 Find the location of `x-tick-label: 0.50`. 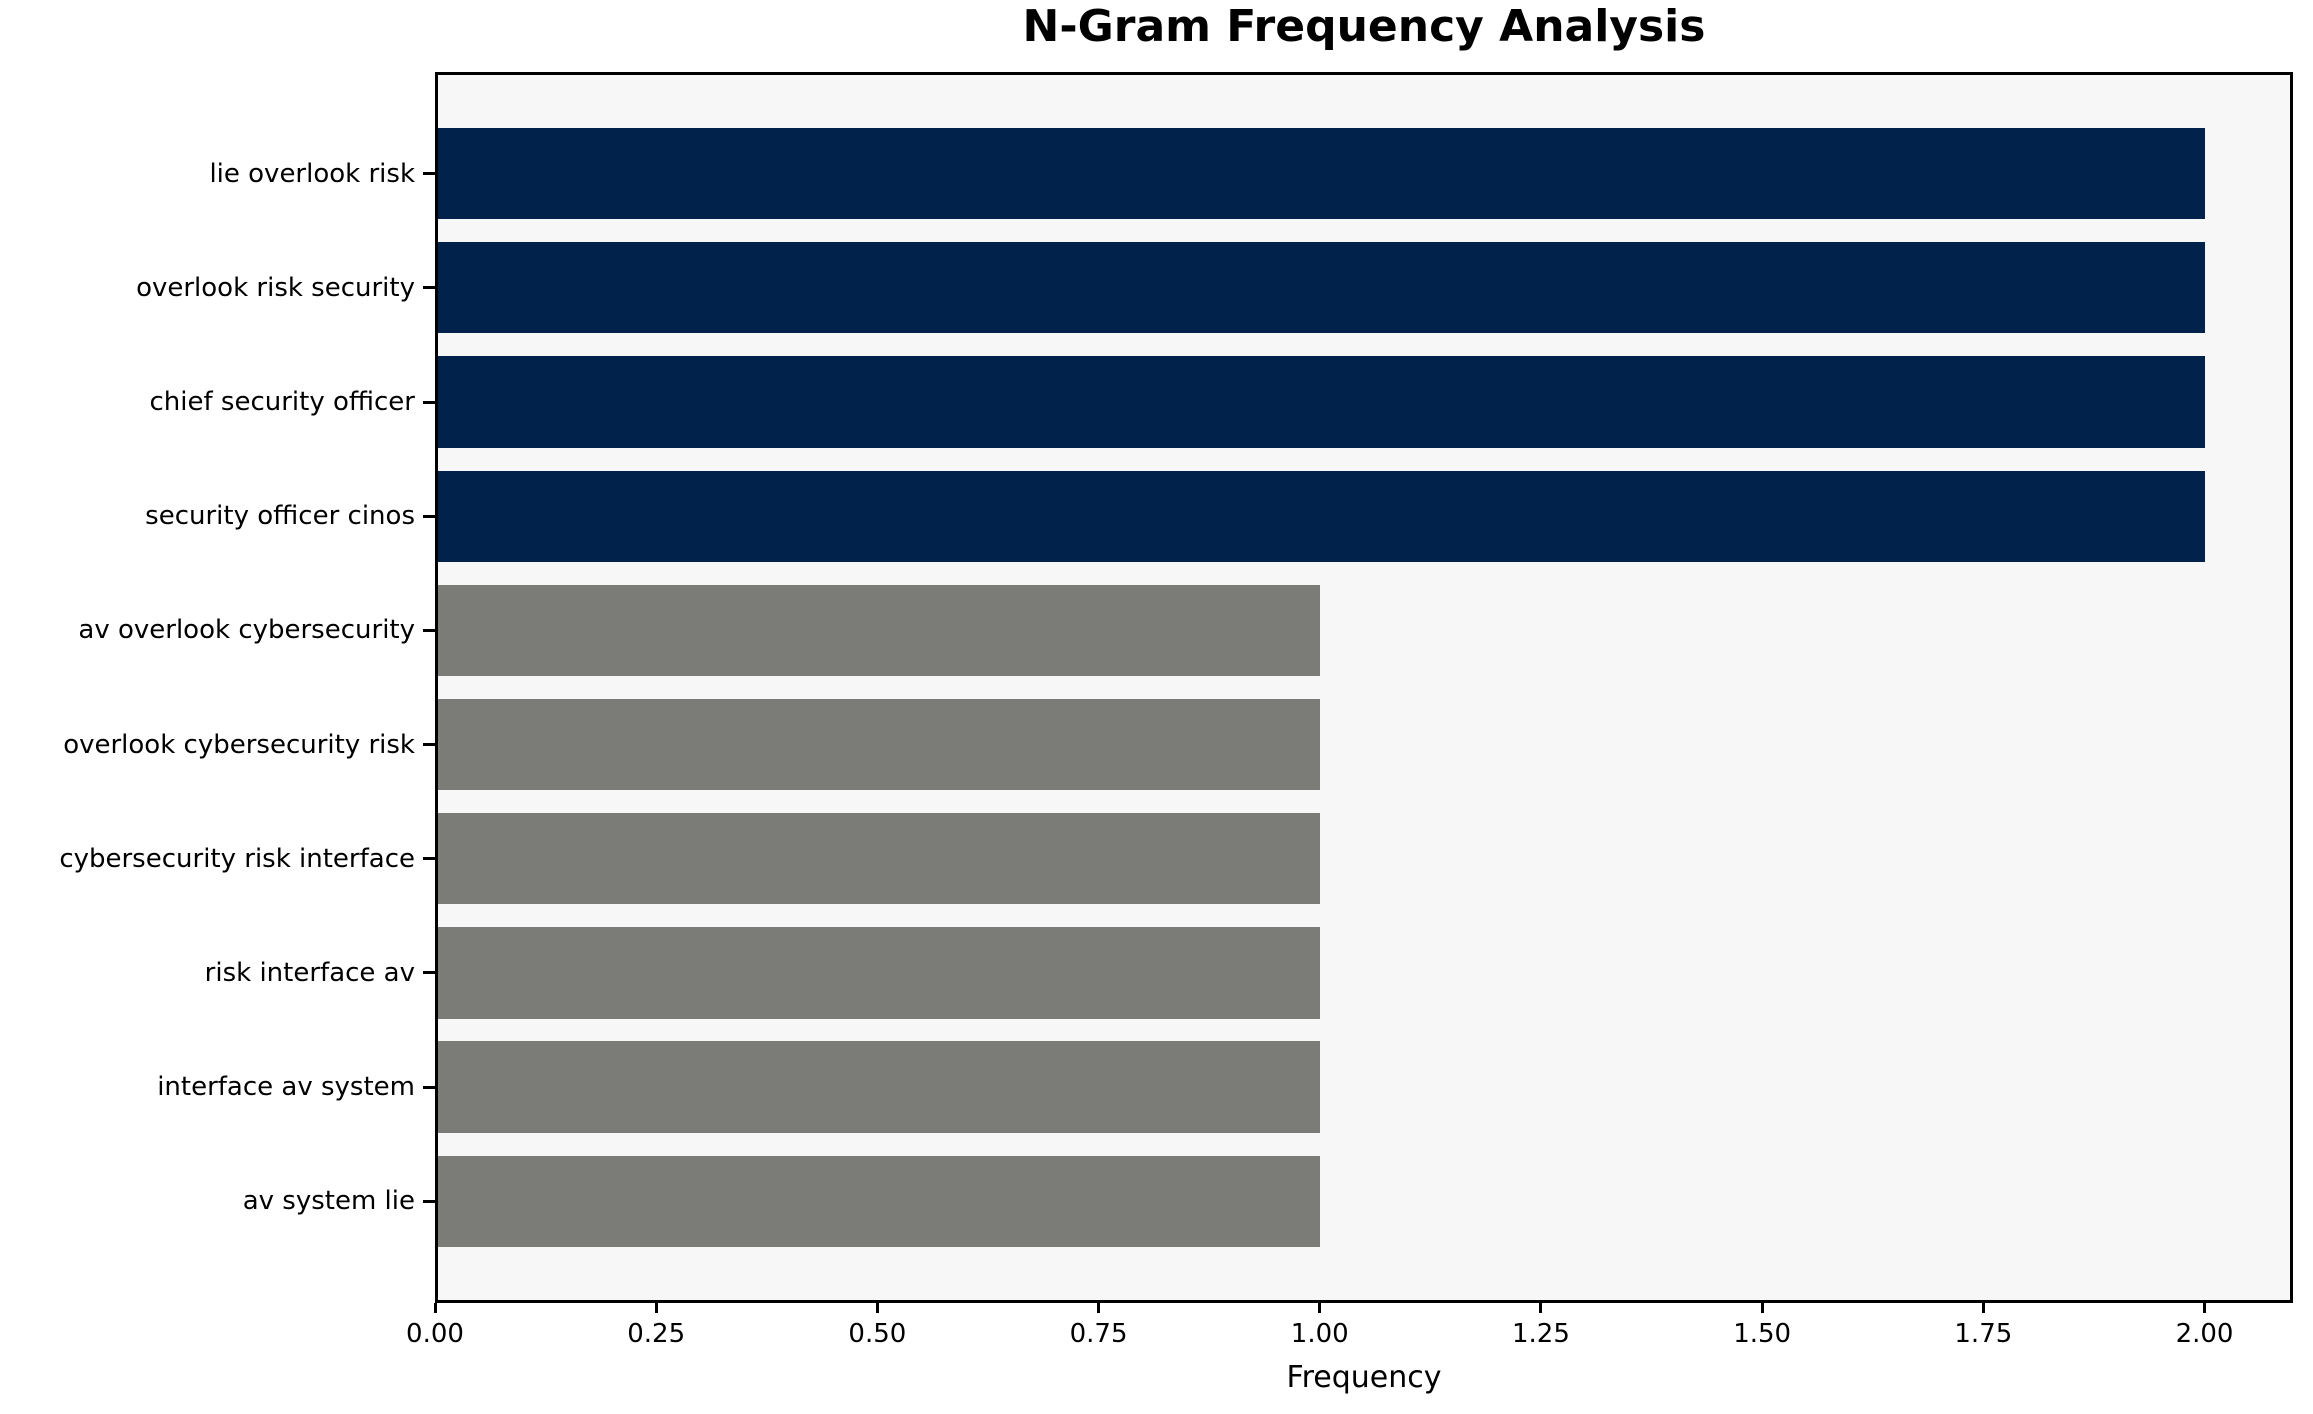

x-tick-label: 0.50 is located at coordinates (877, 1334).